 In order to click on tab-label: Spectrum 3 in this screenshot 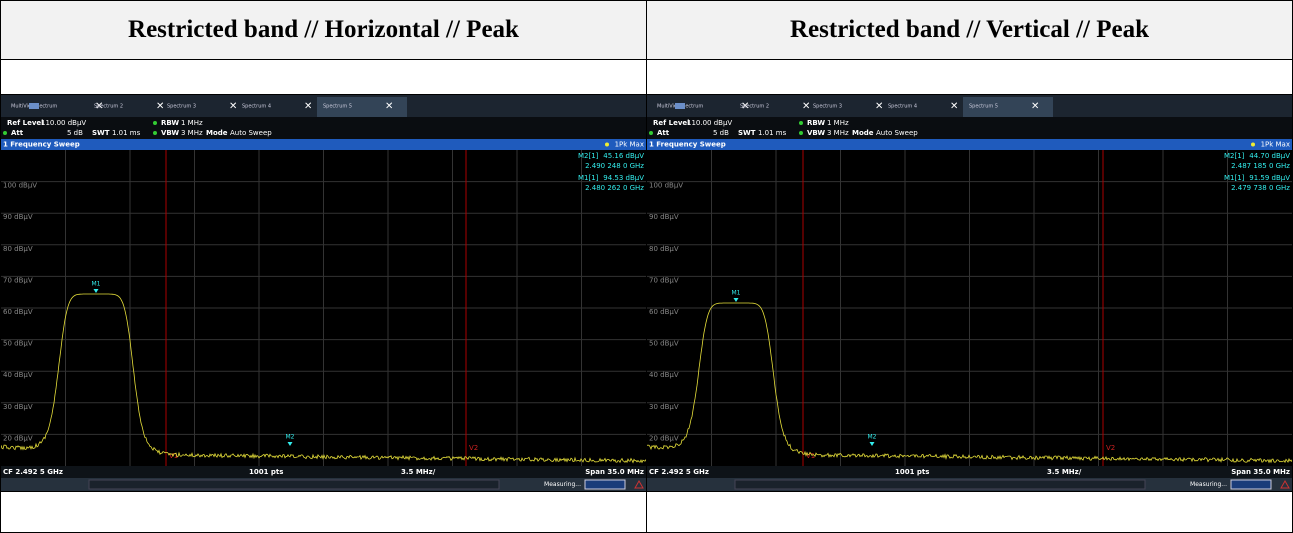, I will do `click(181, 107)`.